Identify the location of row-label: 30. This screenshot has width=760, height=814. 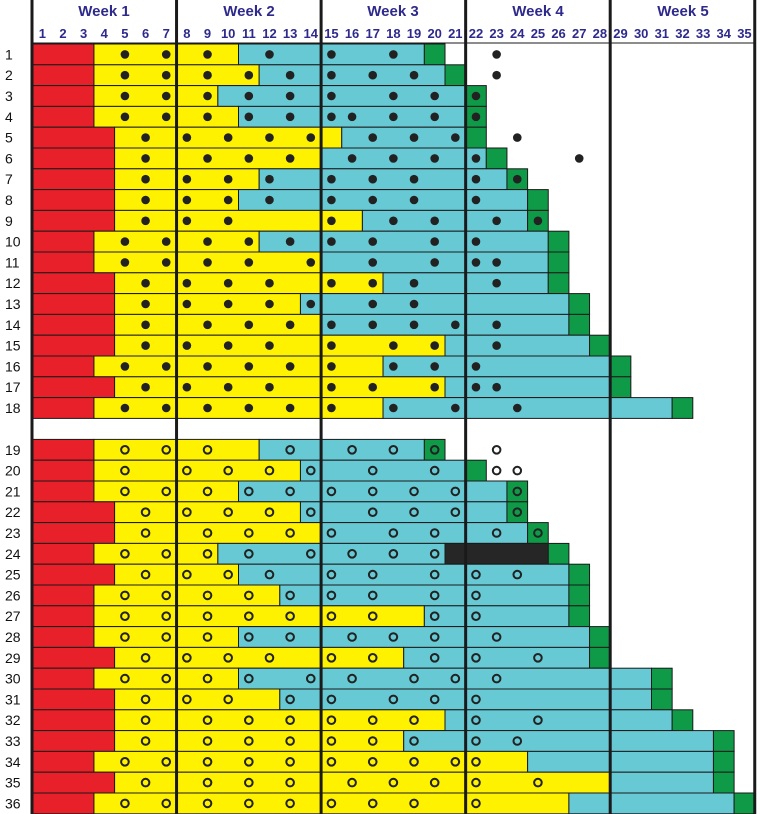
(13, 679).